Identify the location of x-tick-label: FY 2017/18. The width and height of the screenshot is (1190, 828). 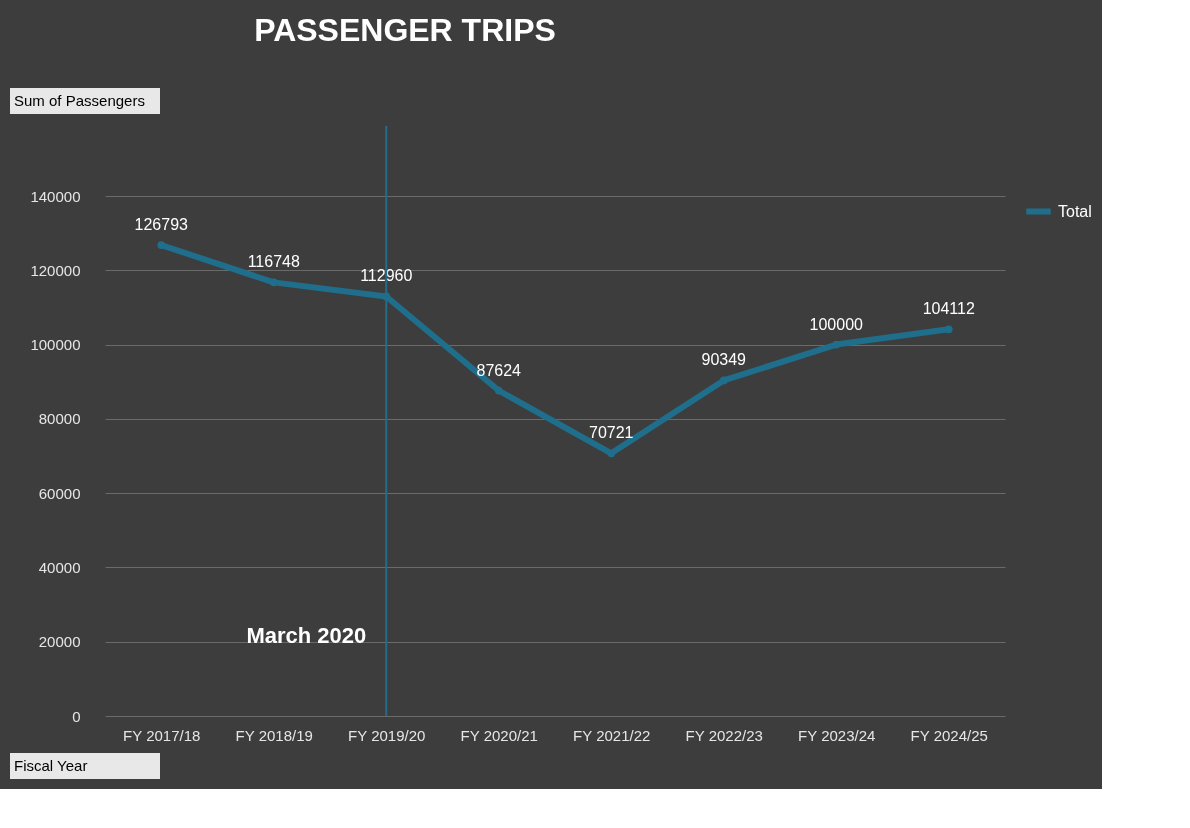
(162, 735).